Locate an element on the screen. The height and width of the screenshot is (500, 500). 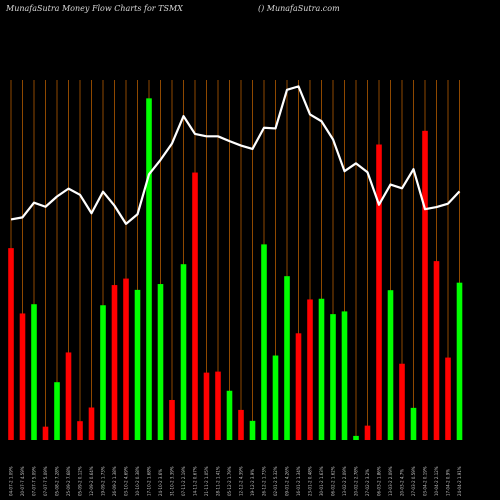
x-tick-label: 04-07-2 1.09% is located at coordinates (11, 481).